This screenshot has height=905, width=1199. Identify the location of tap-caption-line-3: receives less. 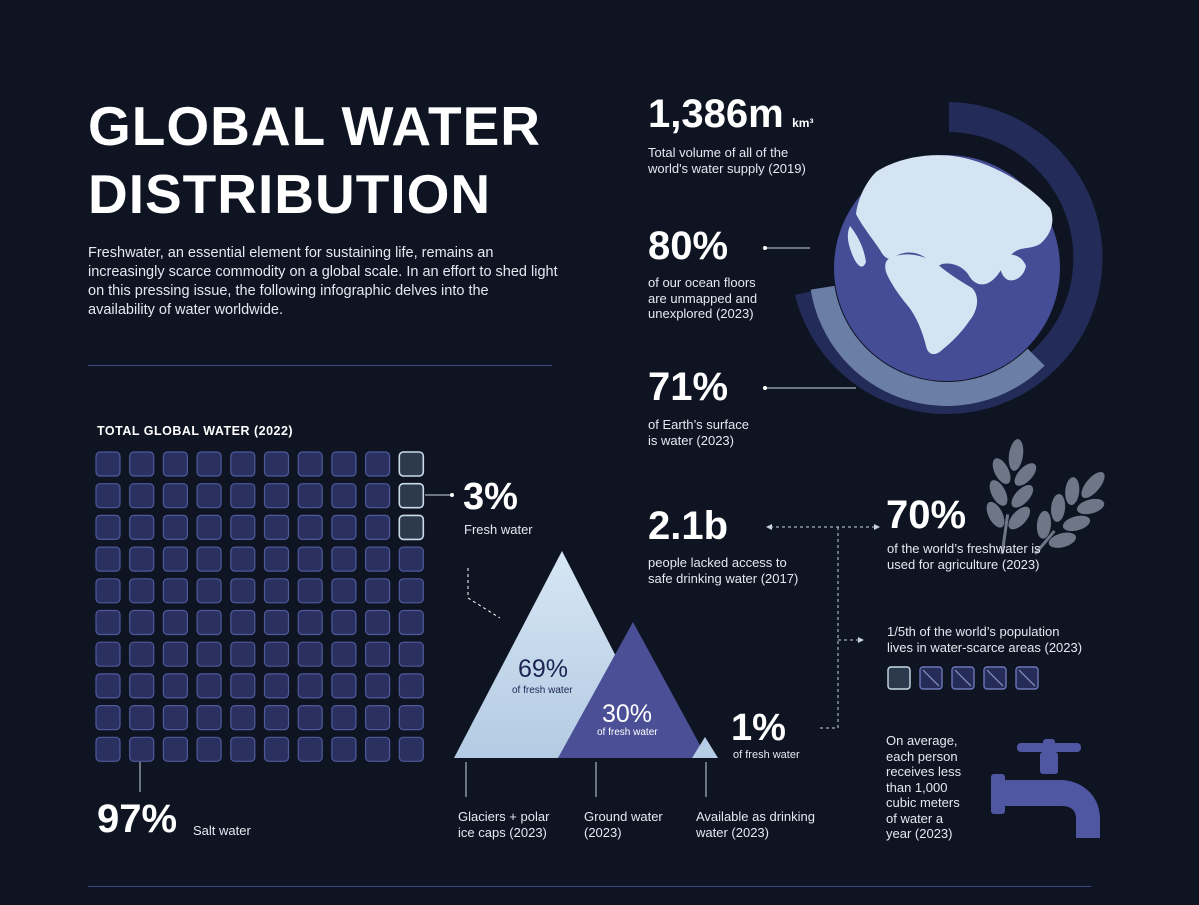
(924, 771).